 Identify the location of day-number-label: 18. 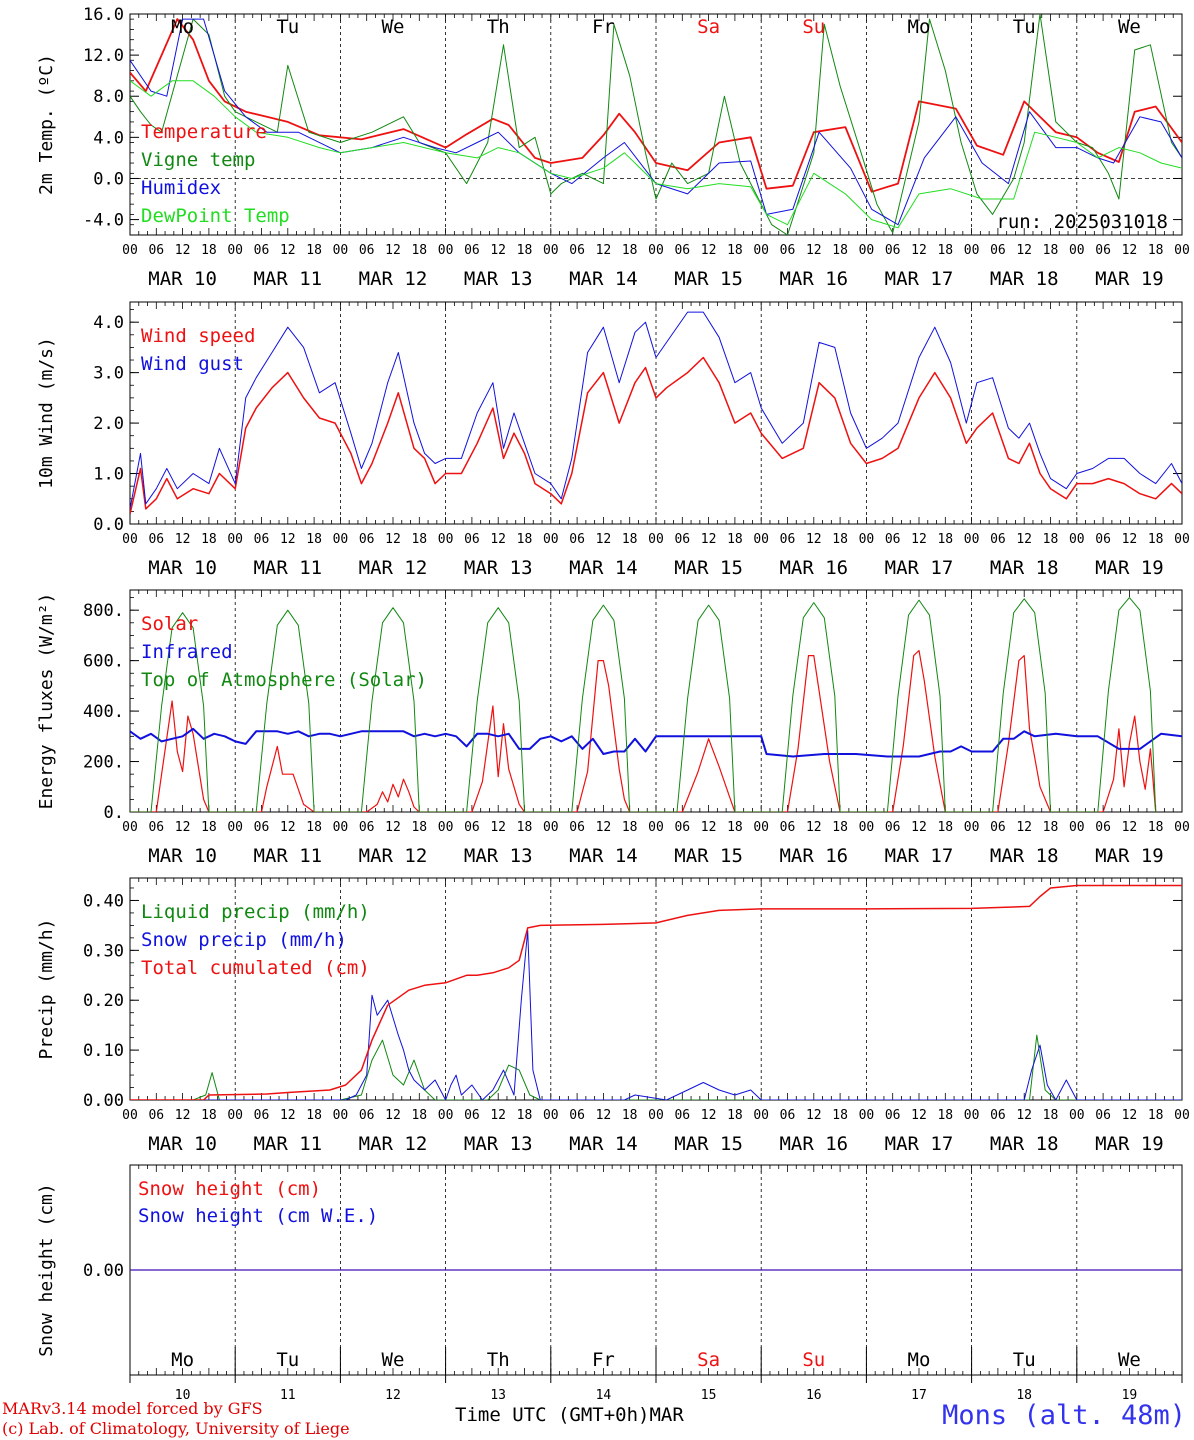
(1024, 1395).